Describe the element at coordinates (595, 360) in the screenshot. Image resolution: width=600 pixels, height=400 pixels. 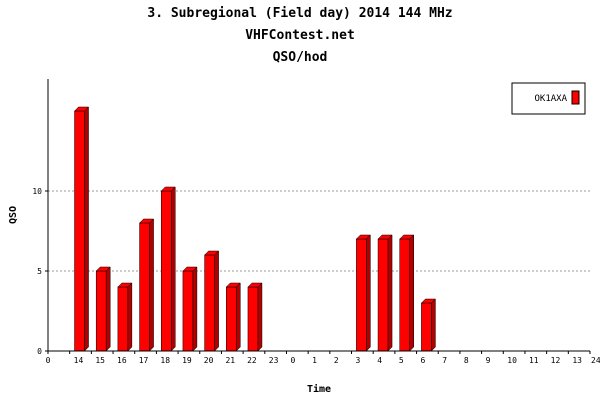
I see `x-tick-label: 24` at that location.